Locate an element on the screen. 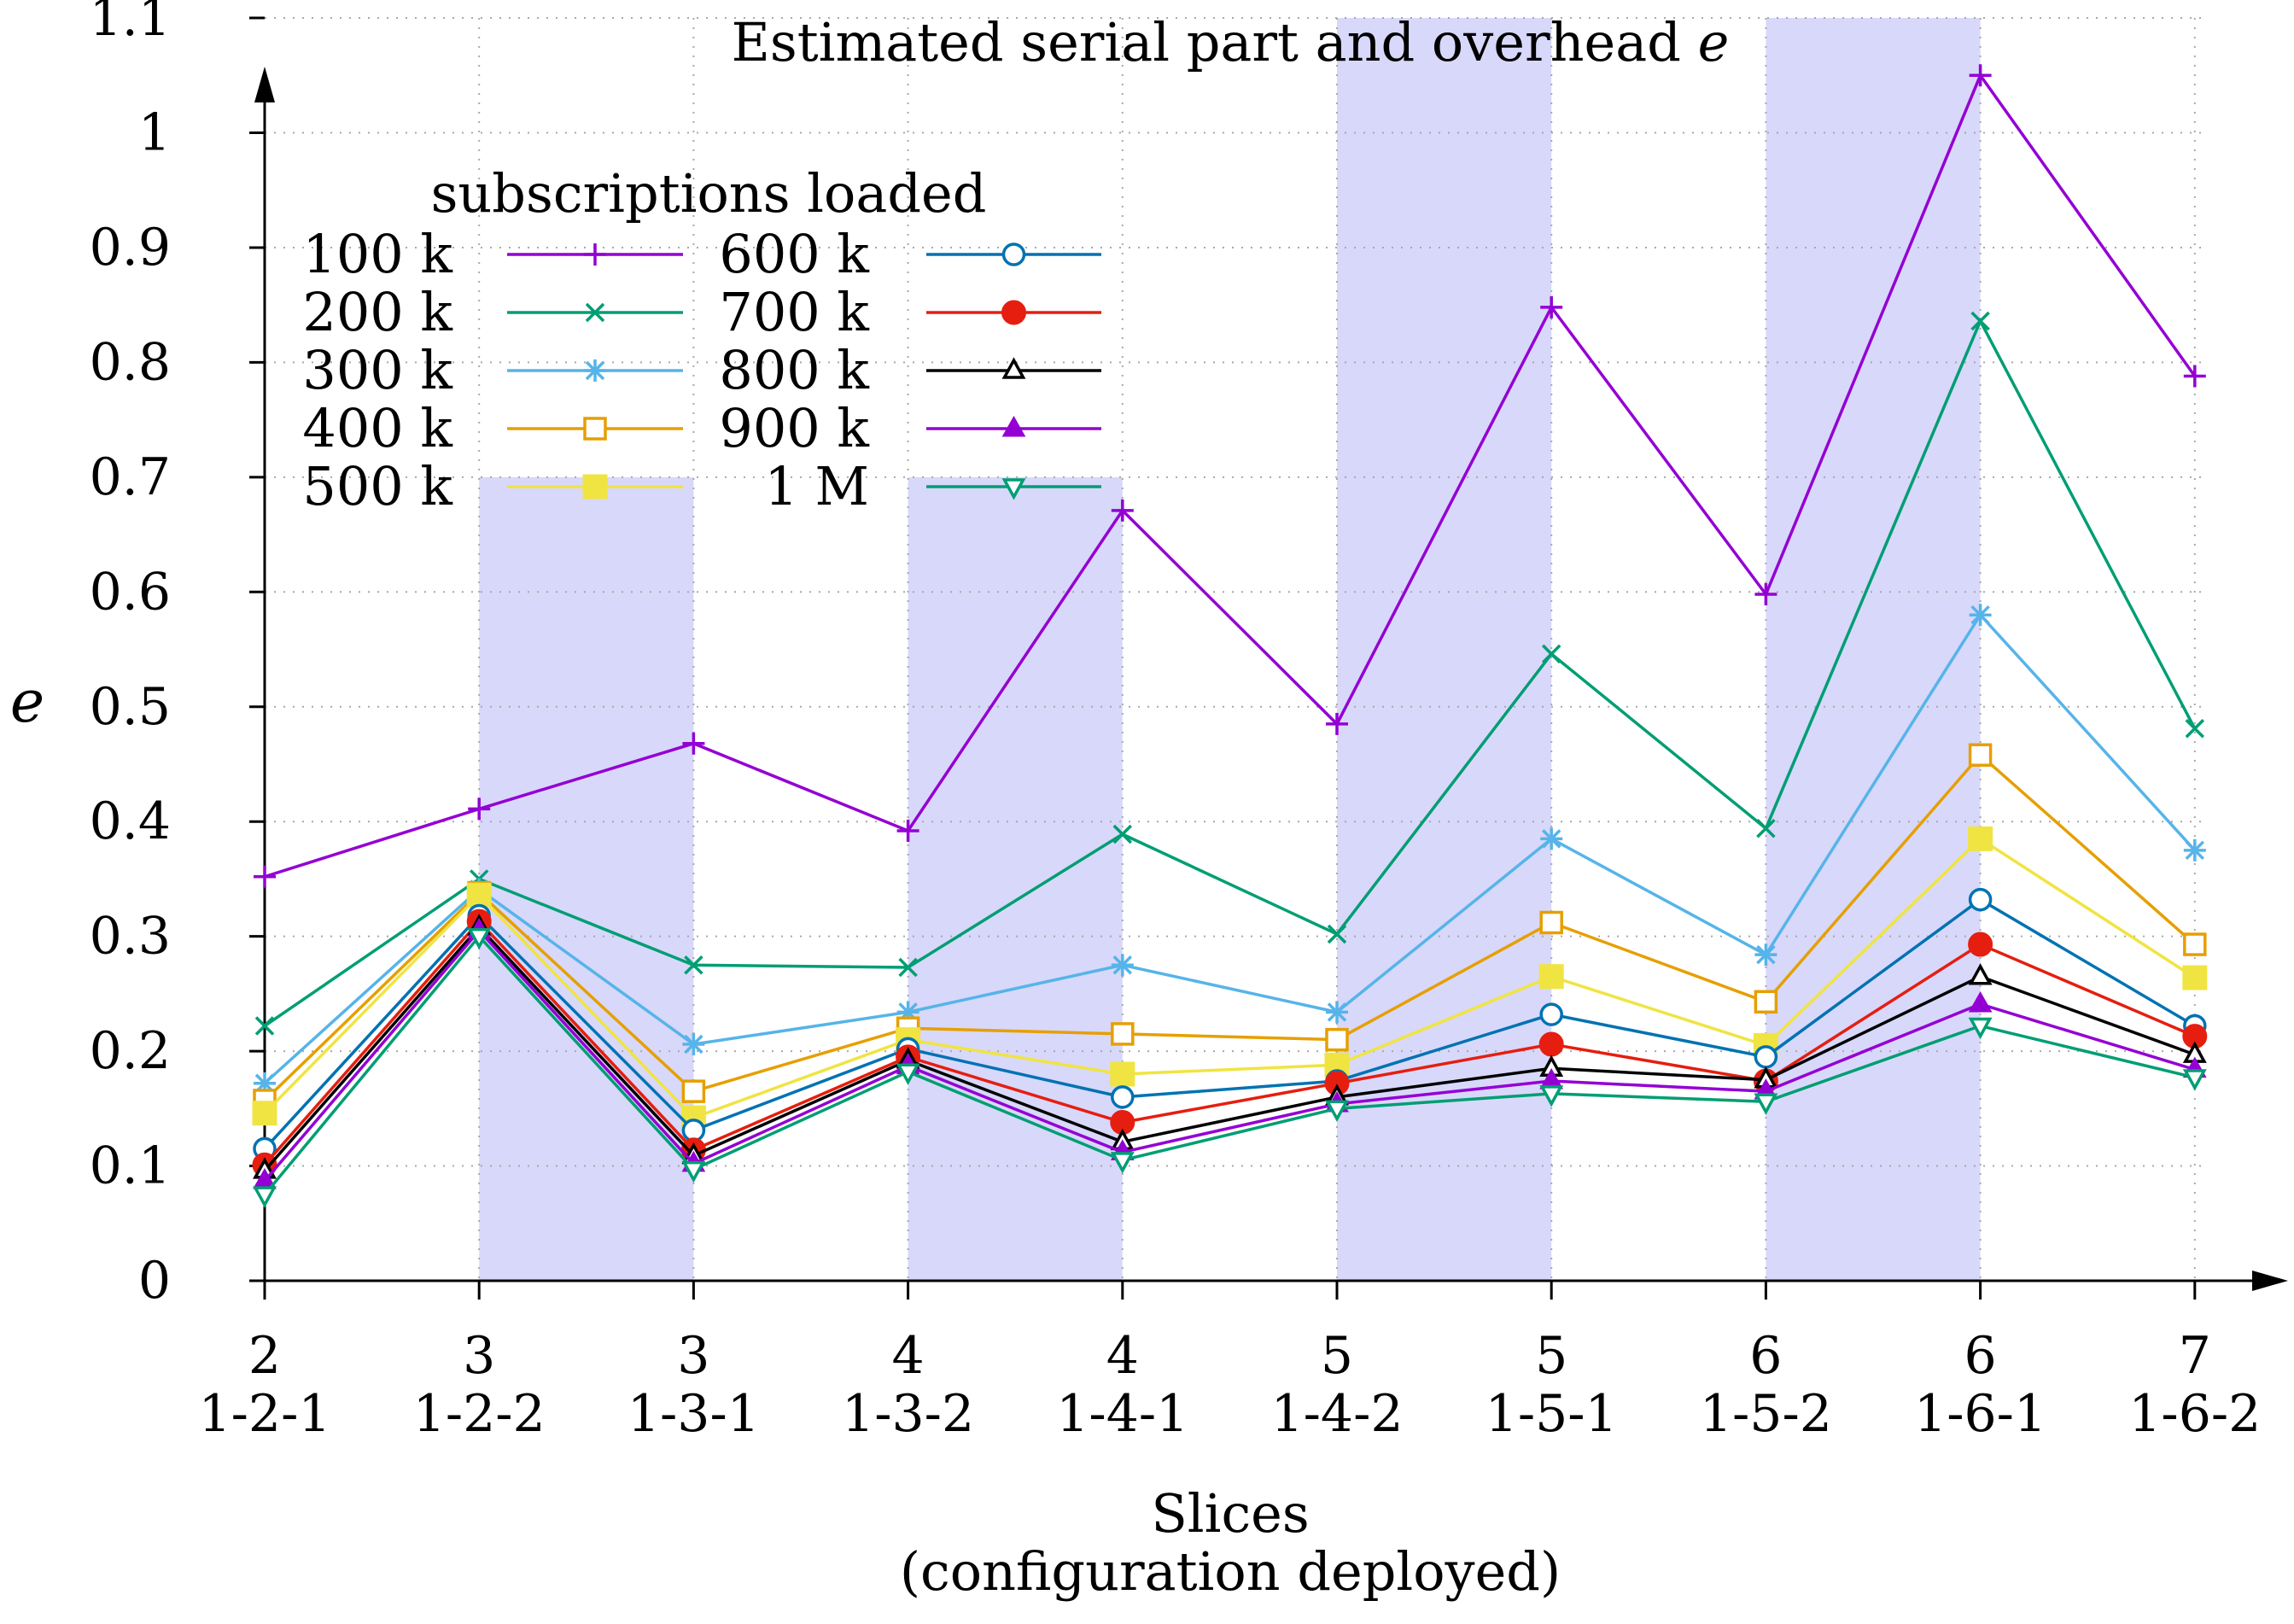 The height and width of the screenshot is (1624, 2294). y-tick-label: 0.9 is located at coordinates (130, 248).